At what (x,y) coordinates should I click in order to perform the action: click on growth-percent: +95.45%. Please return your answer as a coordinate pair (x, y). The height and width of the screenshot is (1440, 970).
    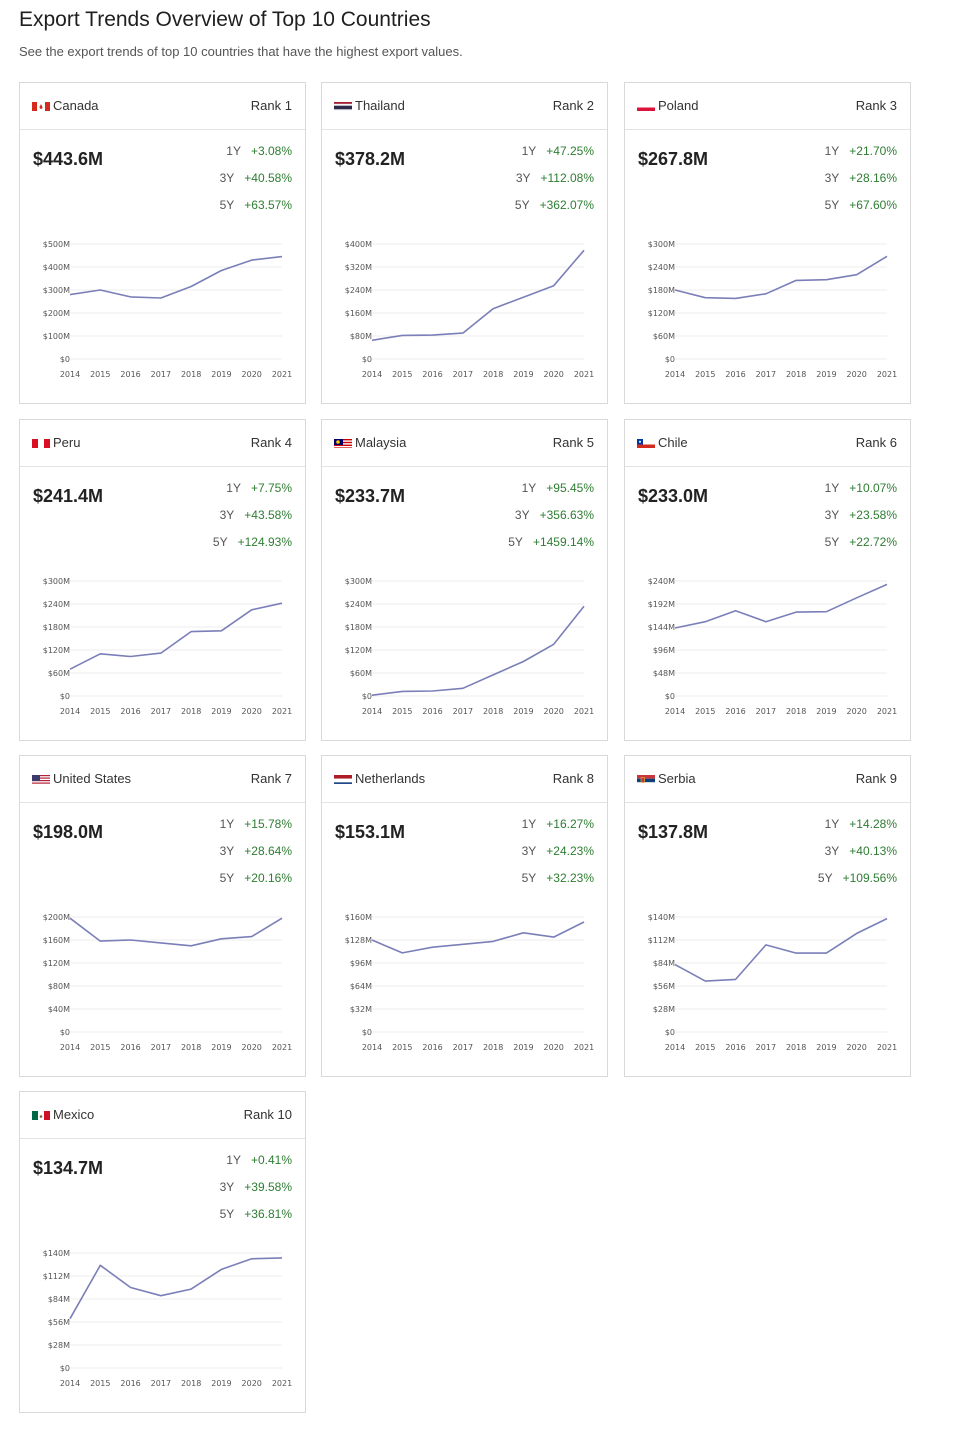
    Looking at the image, I should click on (570, 488).